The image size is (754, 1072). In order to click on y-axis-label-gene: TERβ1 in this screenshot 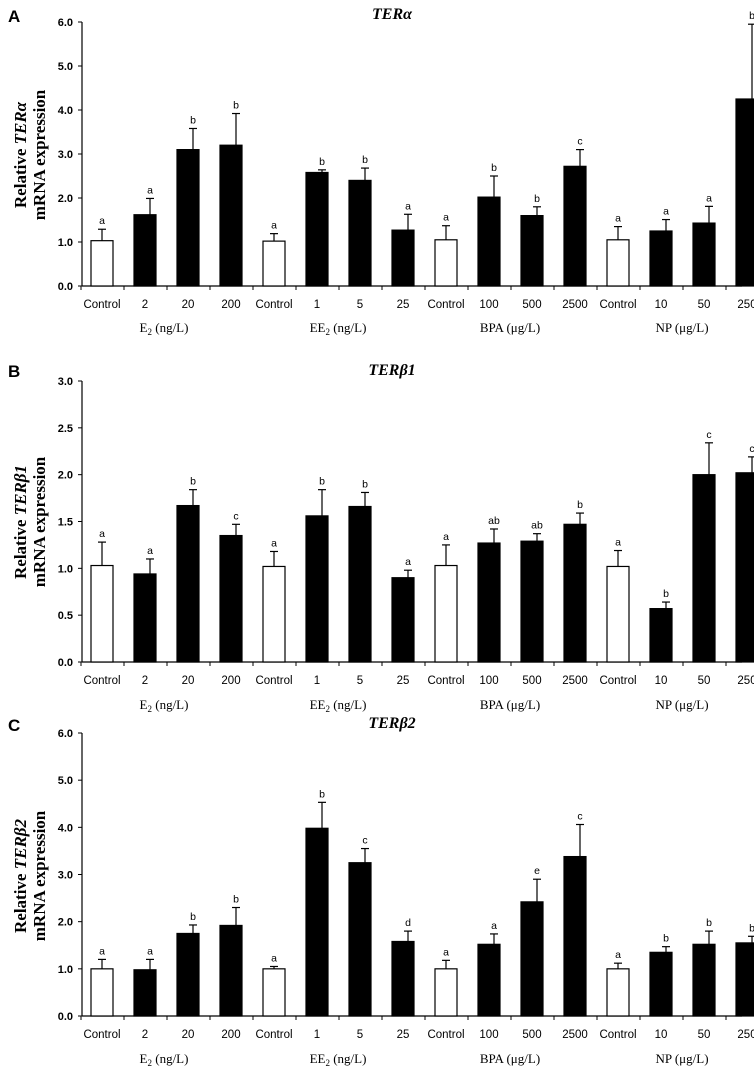, I will do `click(20, 490)`.